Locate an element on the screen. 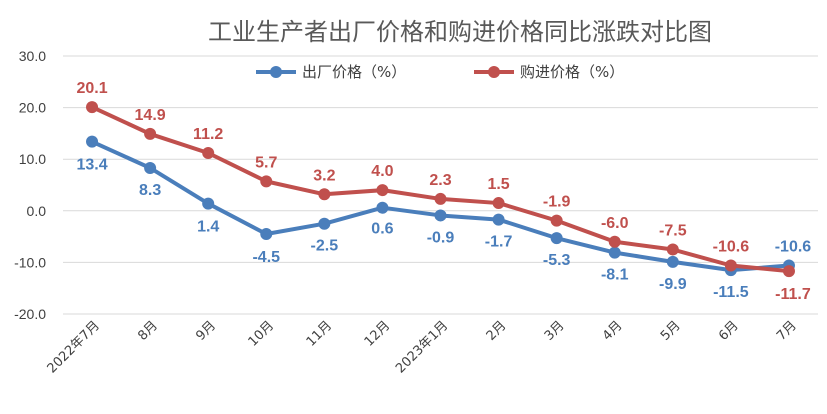  data-label-1-6: 2.3 is located at coordinates (440, 180).